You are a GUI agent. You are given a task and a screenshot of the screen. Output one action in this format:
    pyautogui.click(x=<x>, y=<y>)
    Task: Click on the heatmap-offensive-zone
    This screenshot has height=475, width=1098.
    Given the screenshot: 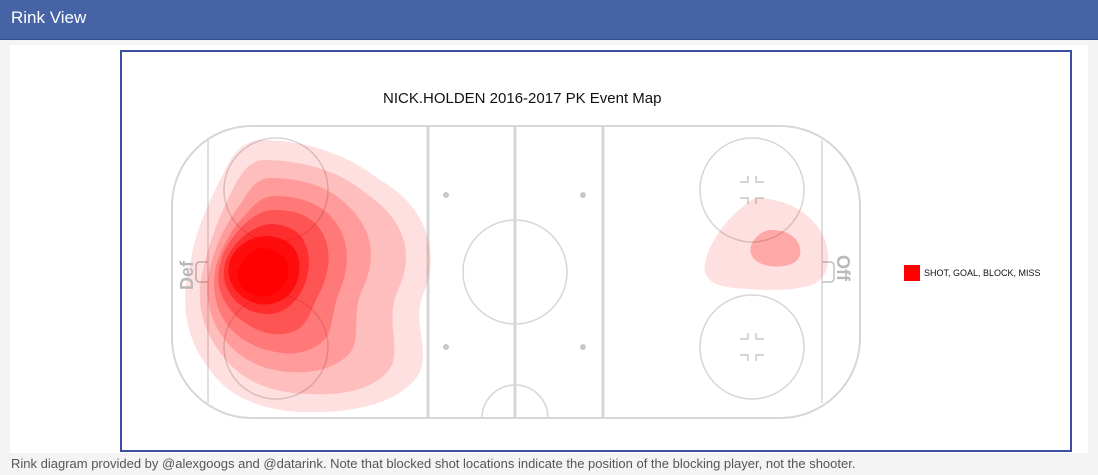 What is the action you would take?
    pyautogui.click(x=766, y=244)
    